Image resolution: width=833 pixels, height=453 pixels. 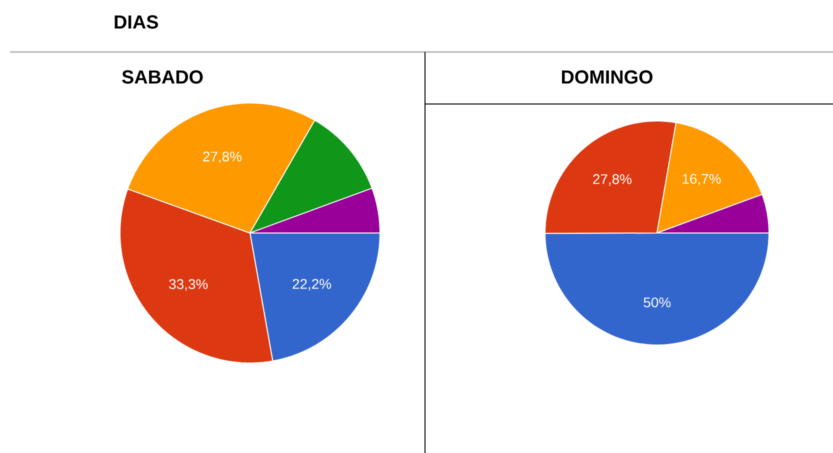 What do you see at coordinates (188, 285) in the screenshot?
I see `data-label: 33,3%` at bounding box center [188, 285].